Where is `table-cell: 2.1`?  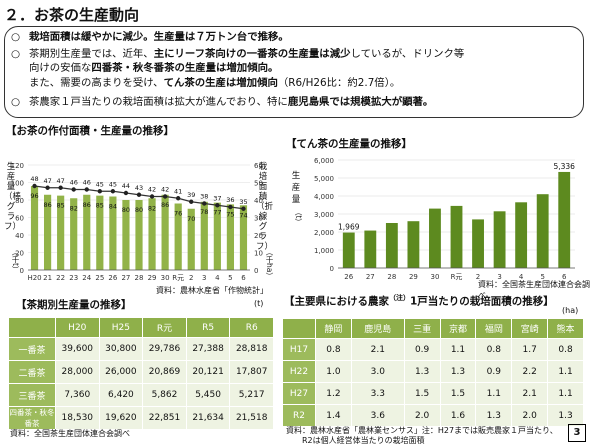 table-cell: 2.1 is located at coordinates (377, 349).